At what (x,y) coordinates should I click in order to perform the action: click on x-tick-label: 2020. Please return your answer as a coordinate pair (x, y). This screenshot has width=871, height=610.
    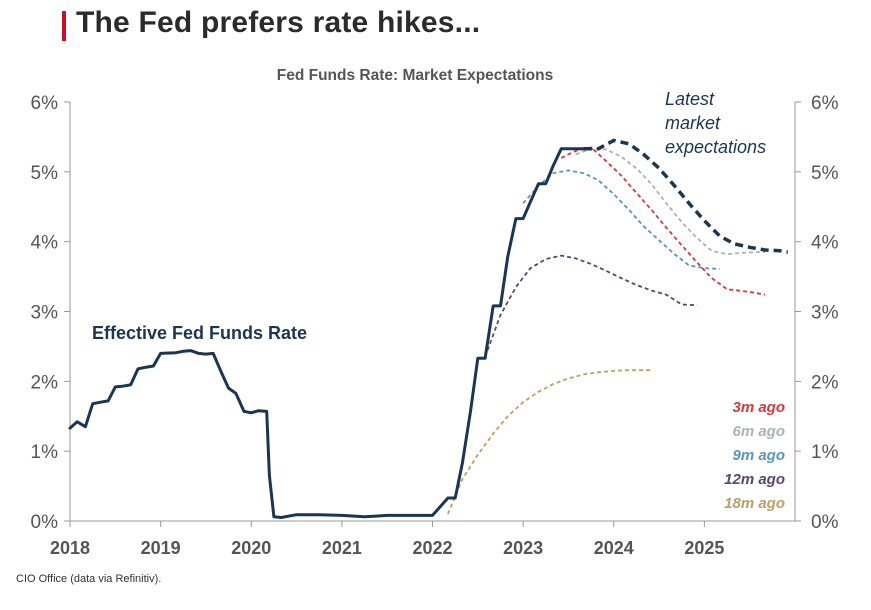
    Looking at the image, I should click on (251, 548).